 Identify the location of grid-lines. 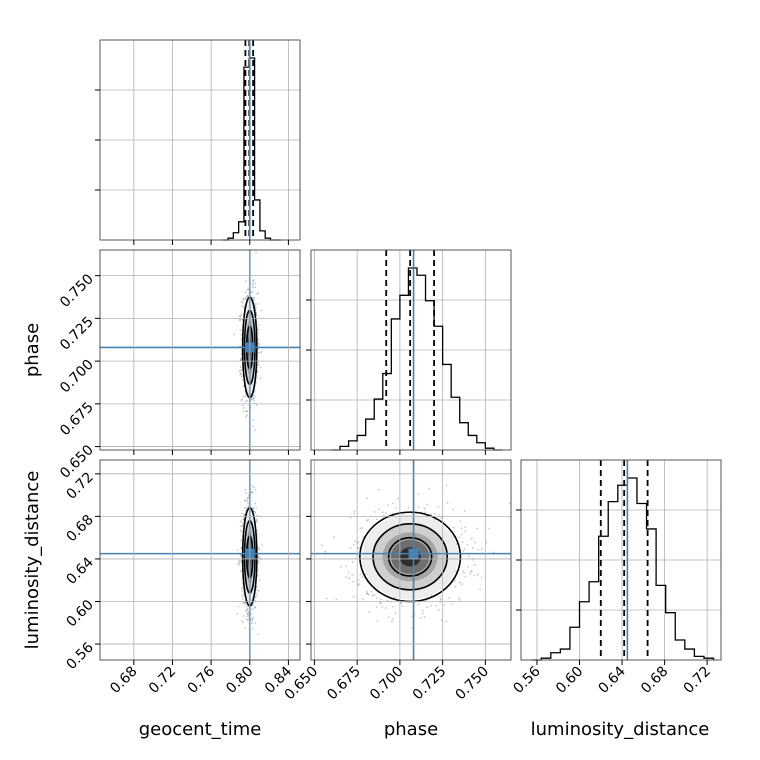
(200, 140).